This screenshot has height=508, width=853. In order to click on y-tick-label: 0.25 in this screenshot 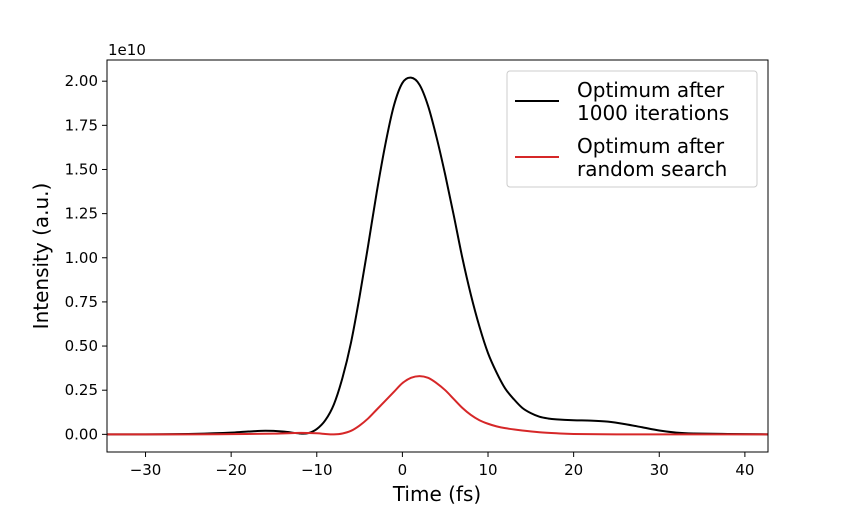, I will do `click(81, 390)`.